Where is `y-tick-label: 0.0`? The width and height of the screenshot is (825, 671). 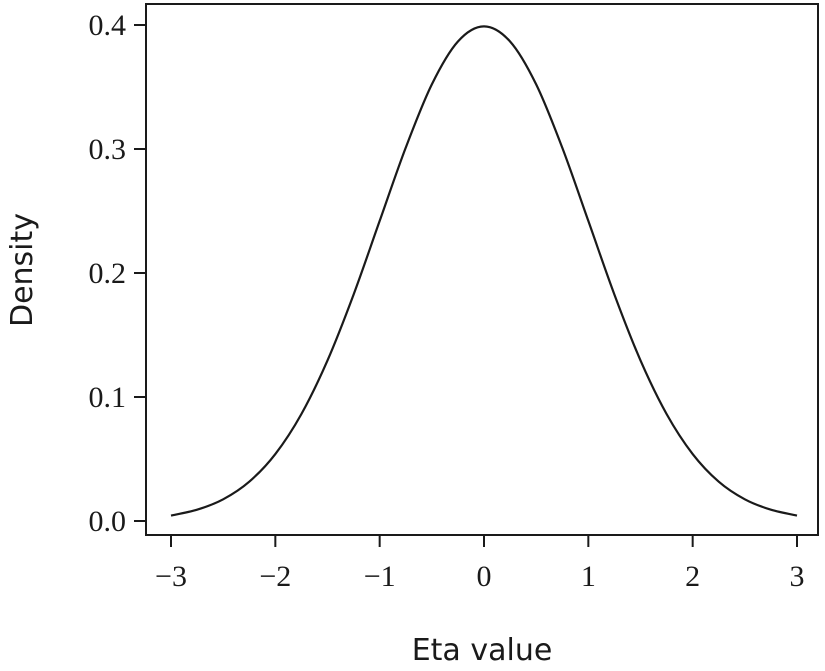
y-tick-label: 0.0 is located at coordinates (108, 521).